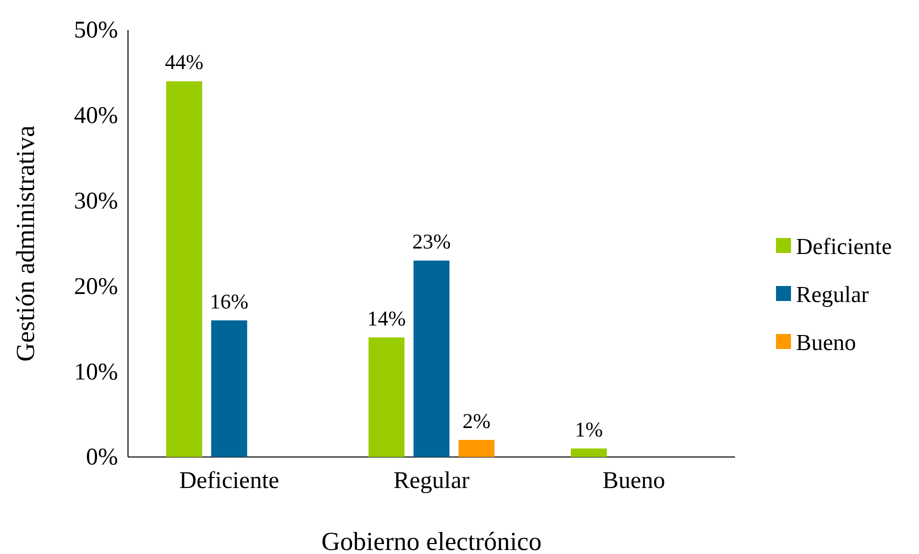 Image resolution: width=919 pixels, height=554 pixels. What do you see at coordinates (184, 62) in the screenshot?
I see `data-label: 44%` at bounding box center [184, 62].